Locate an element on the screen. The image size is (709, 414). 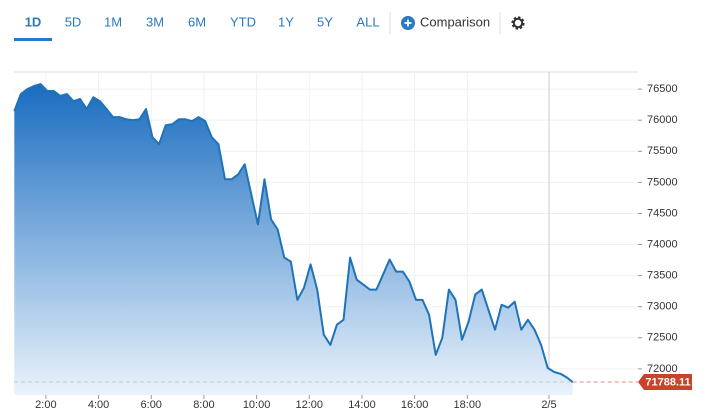
y-tick-label: 72000 is located at coordinates (662, 369).